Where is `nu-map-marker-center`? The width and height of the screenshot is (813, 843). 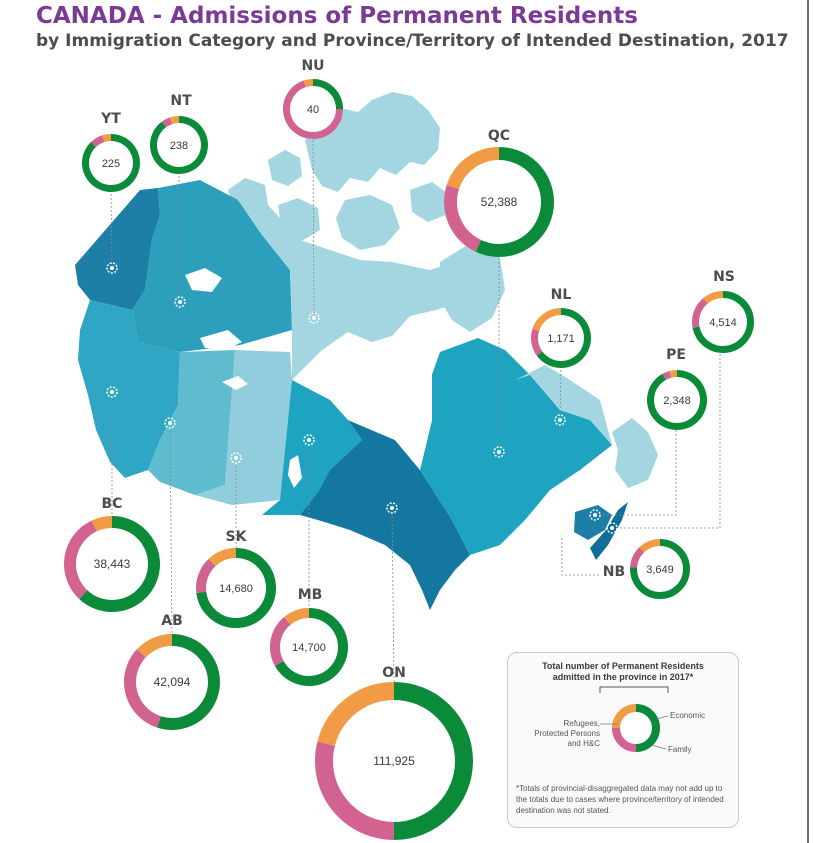 nu-map-marker-center is located at coordinates (314, 318).